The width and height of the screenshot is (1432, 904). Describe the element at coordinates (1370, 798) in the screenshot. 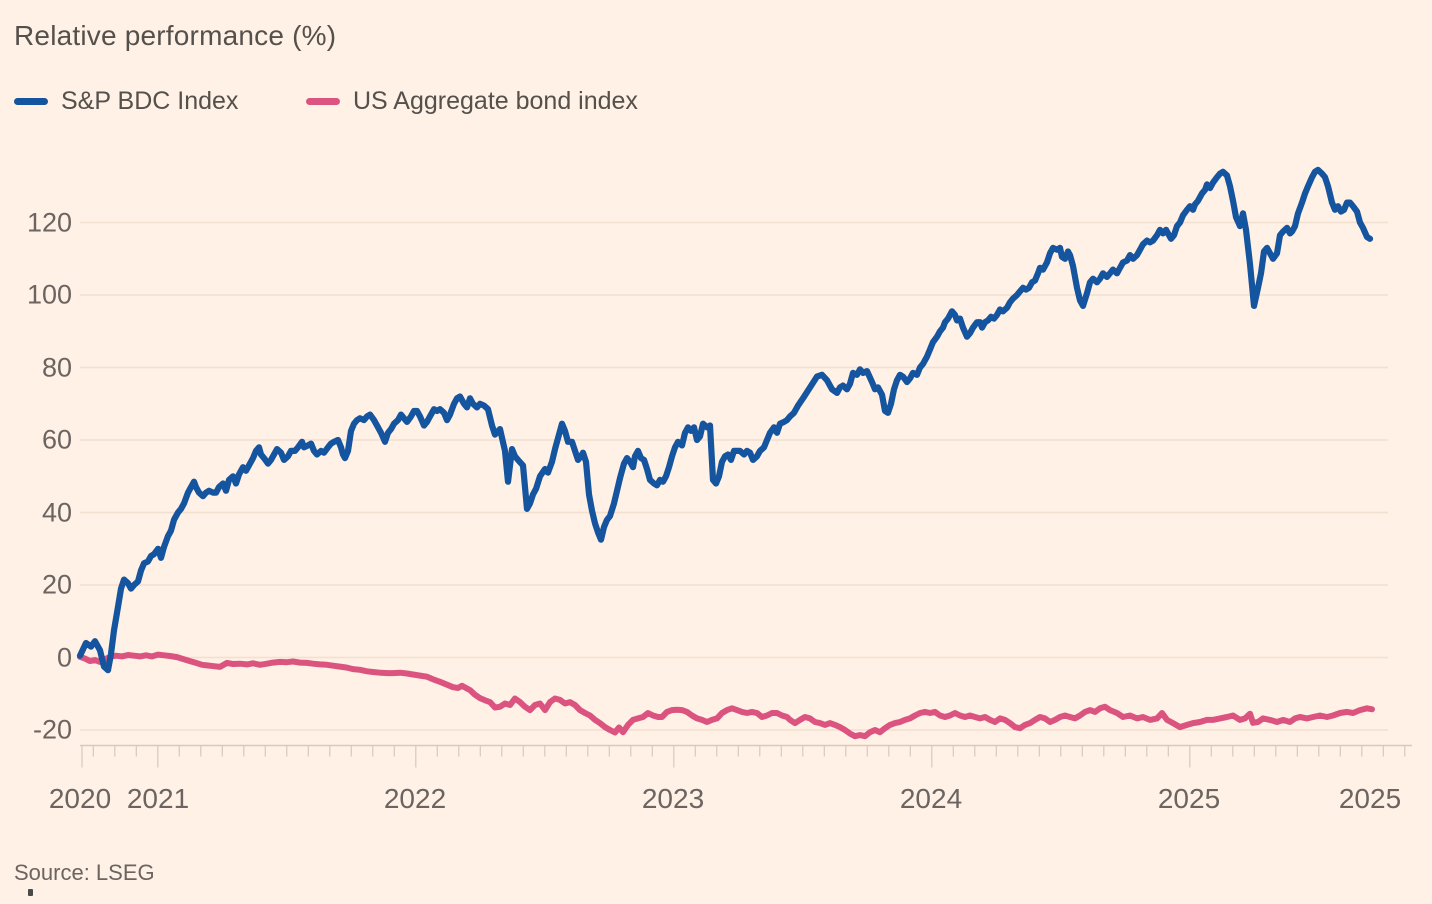

I see `x-tick-label-6-2025: 2025` at that location.